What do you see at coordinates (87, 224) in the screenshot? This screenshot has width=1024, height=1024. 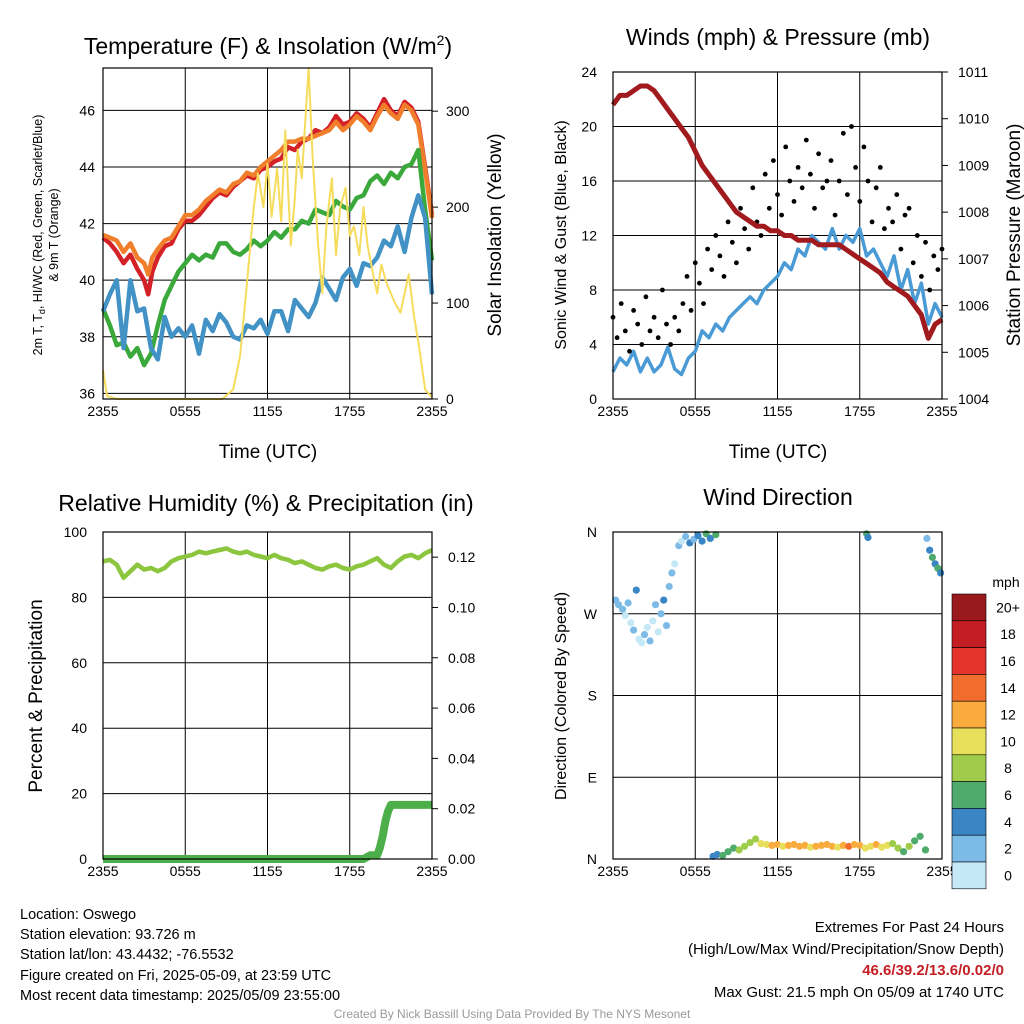 I see `y-tick-label: 42` at bounding box center [87, 224].